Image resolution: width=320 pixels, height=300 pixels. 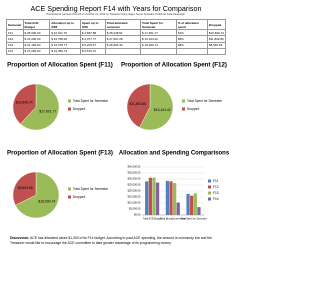 What do you see at coordinates (162, 110) in the screenshot?
I see `slice-label: $16,104.42` at bounding box center [162, 110].